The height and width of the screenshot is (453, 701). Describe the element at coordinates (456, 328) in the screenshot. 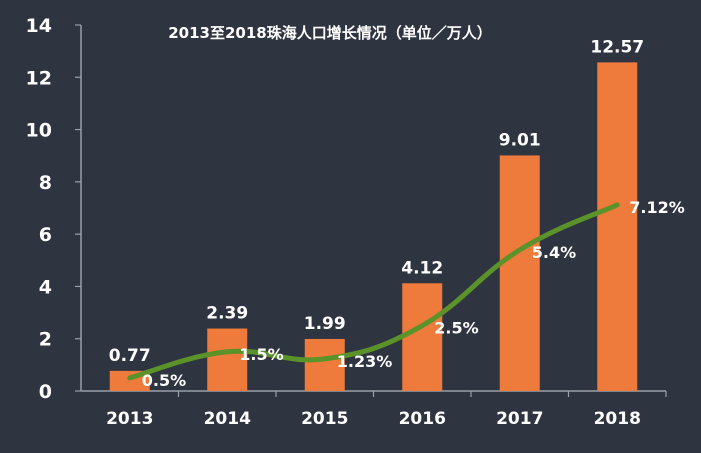

I see `line-value-label: 2.5%` at that location.